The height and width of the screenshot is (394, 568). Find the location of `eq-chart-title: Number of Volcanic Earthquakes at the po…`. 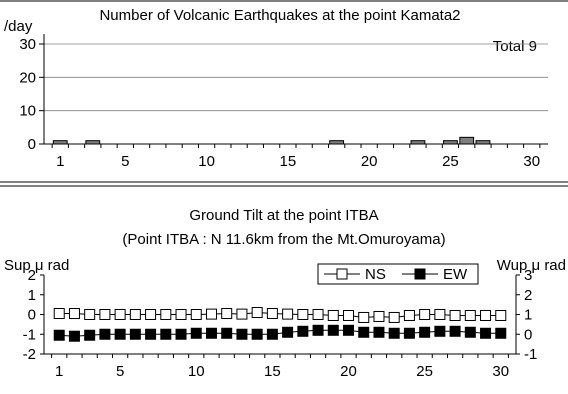

eq-chart-title: Number of Volcanic Earthquakes at the po… is located at coordinates (279, 15).